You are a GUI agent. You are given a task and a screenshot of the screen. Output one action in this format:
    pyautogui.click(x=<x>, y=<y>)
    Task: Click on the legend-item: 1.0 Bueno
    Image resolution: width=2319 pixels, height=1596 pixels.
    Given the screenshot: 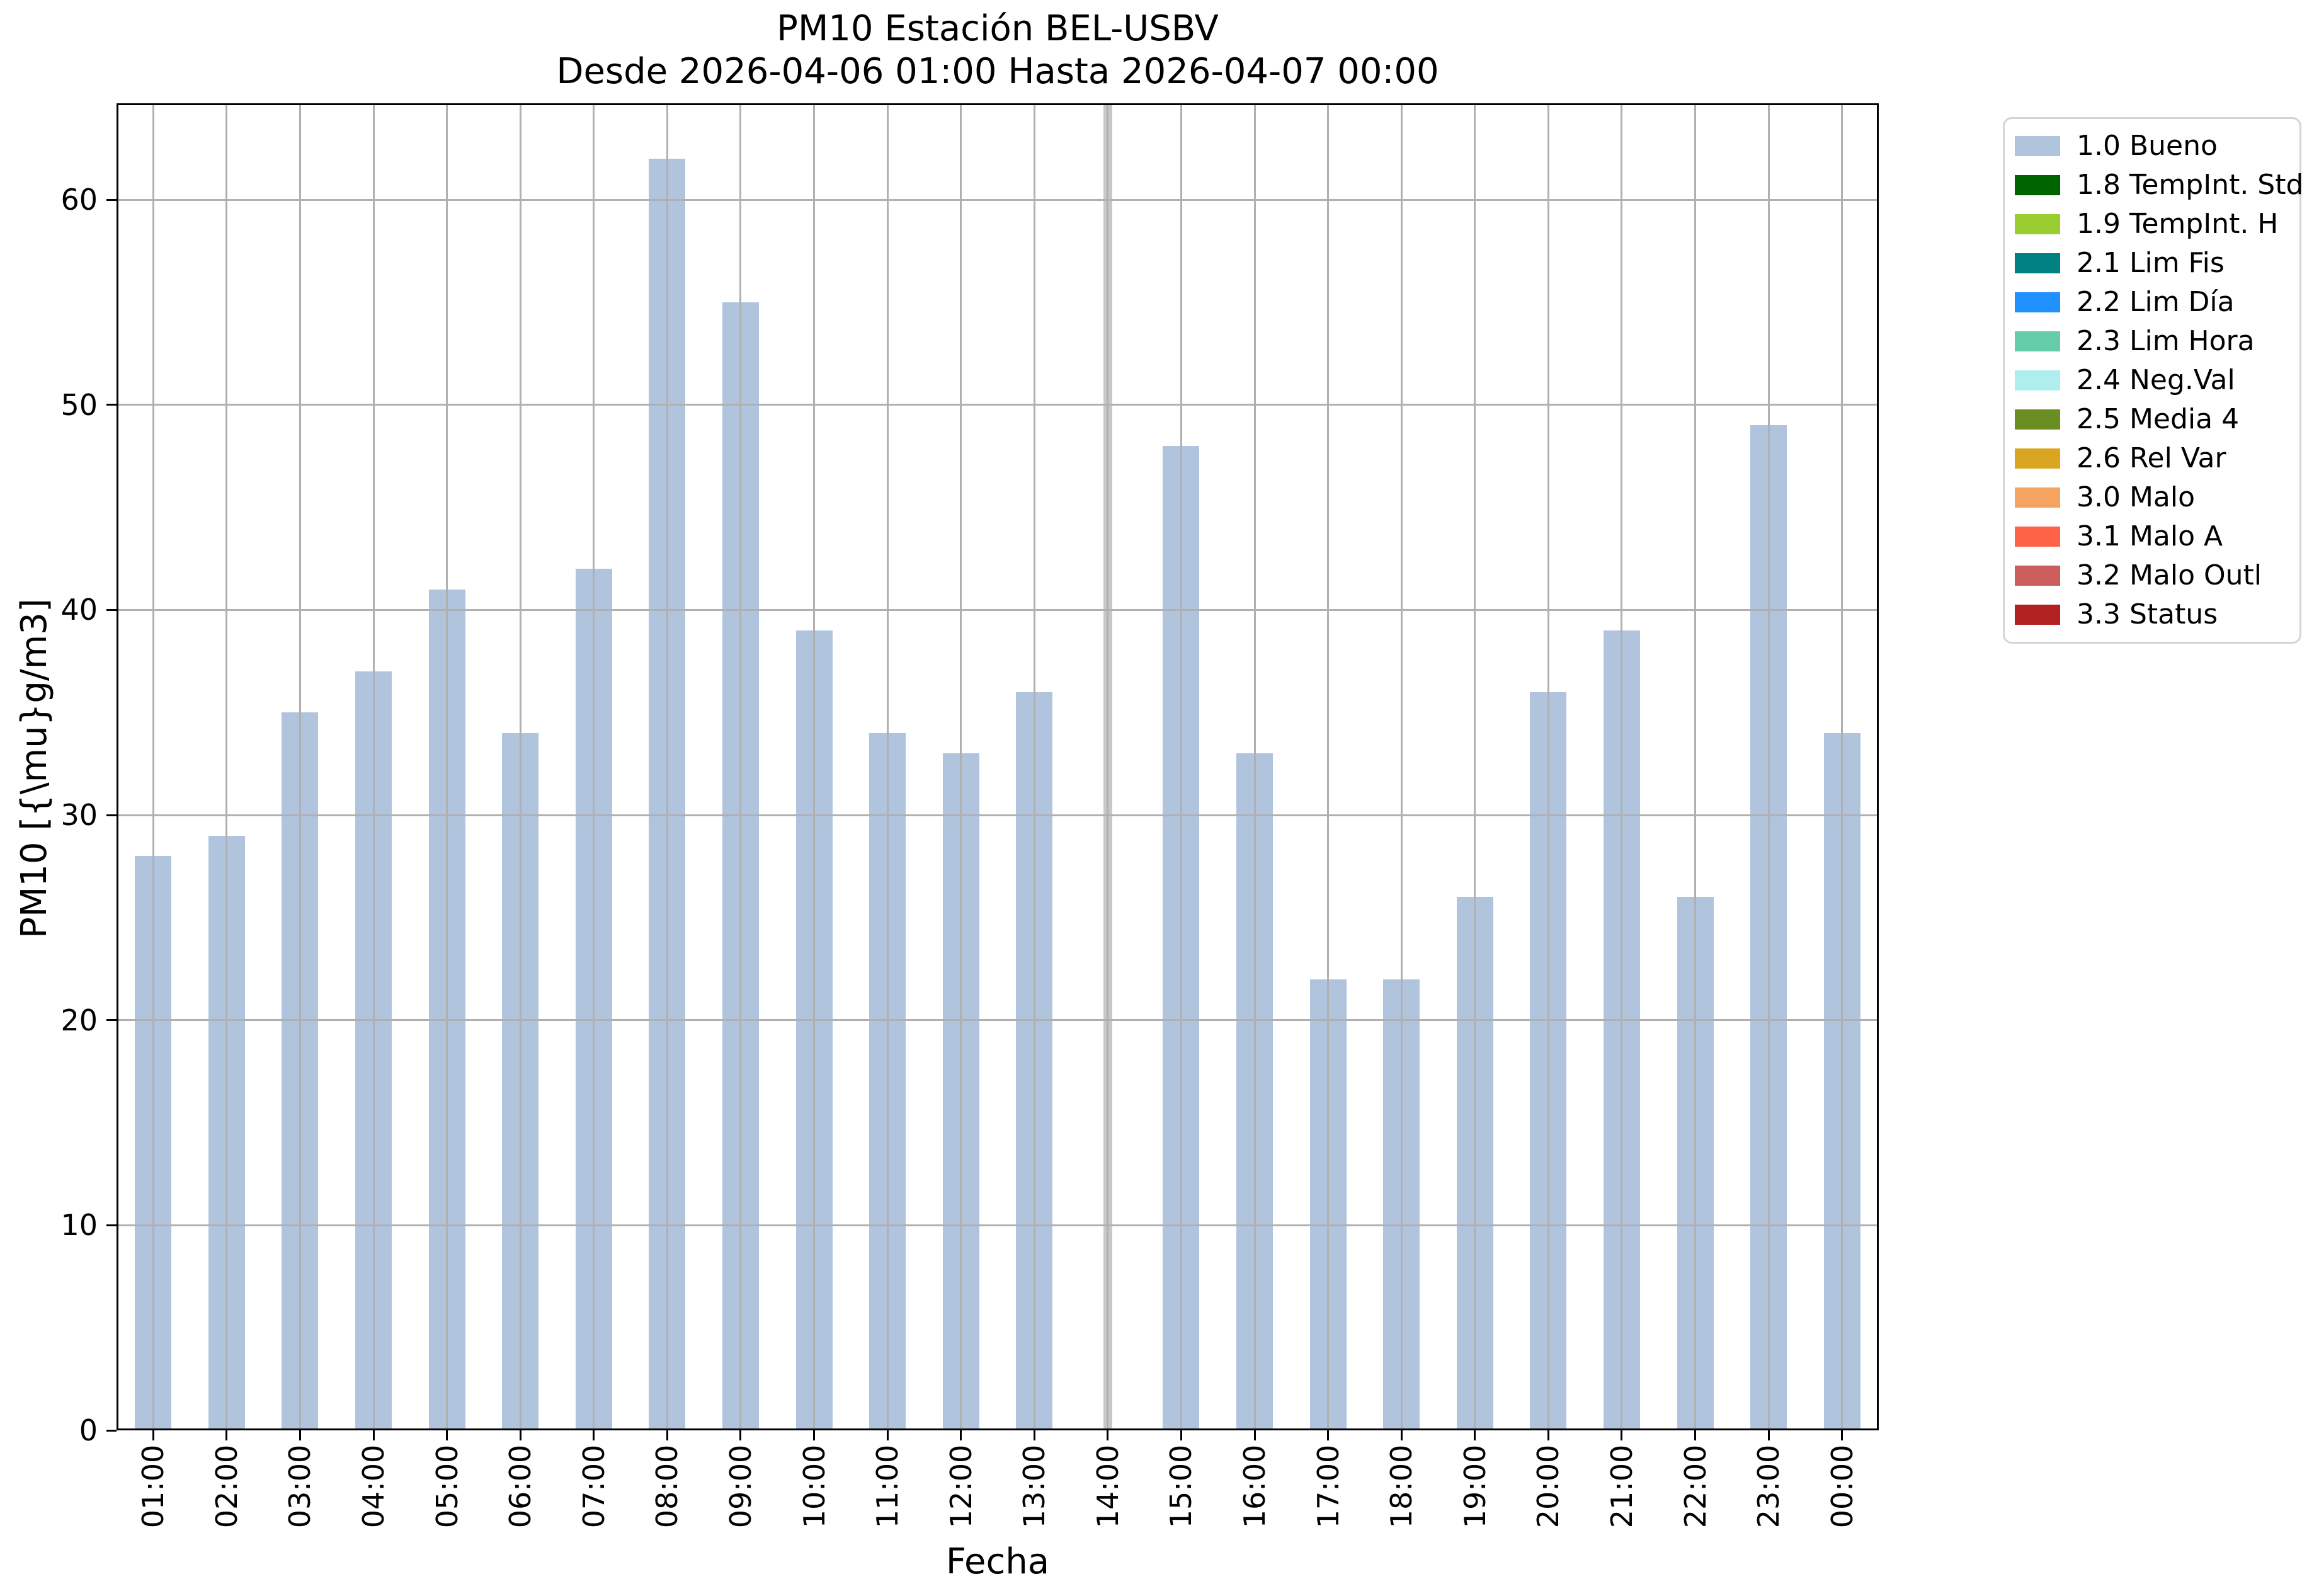 What is the action you would take?
    pyautogui.click(x=2152, y=146)
    